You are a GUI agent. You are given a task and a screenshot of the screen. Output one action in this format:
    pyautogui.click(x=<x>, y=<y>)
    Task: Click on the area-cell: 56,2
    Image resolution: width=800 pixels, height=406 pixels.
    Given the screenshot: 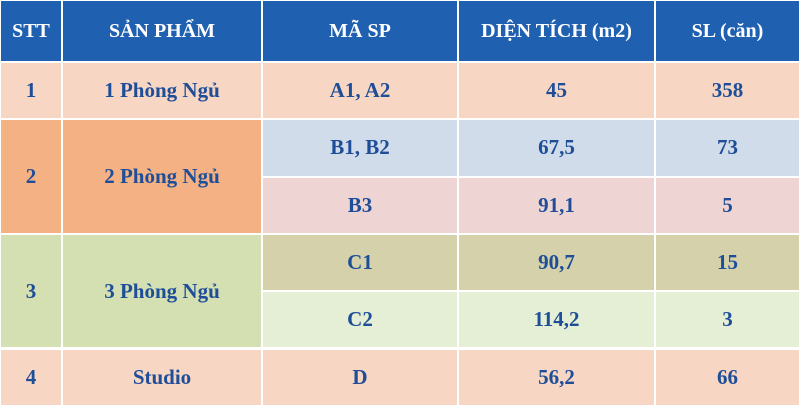 What is the action you would take?
    pyautogui.click(x=556, y=377)
    